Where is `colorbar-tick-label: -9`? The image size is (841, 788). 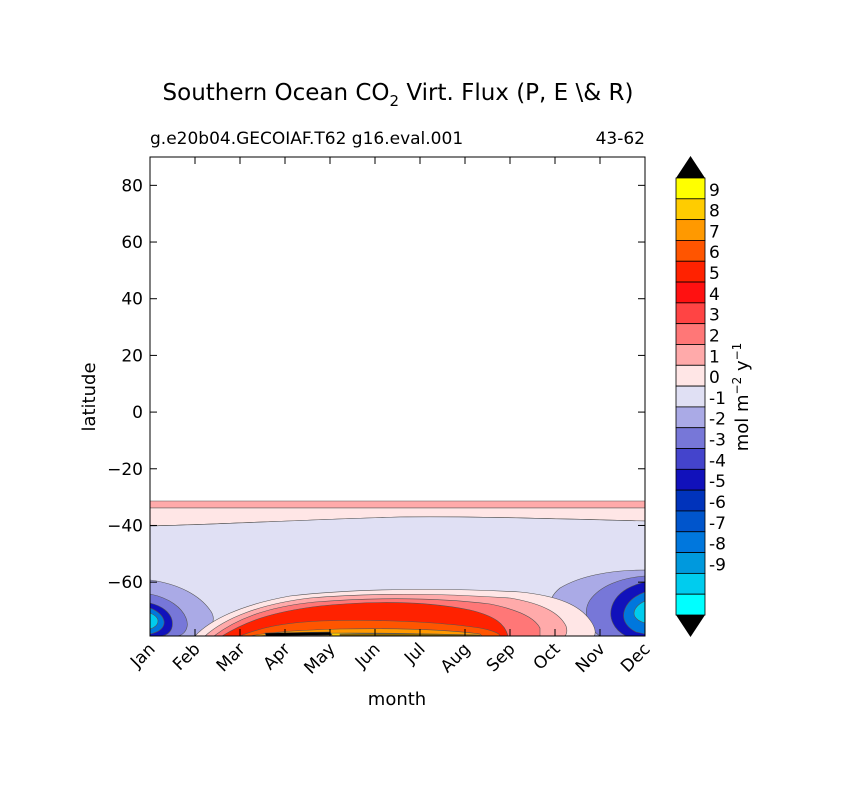
colorbar-tick-label: -9 is located at coordinates (717, 565).